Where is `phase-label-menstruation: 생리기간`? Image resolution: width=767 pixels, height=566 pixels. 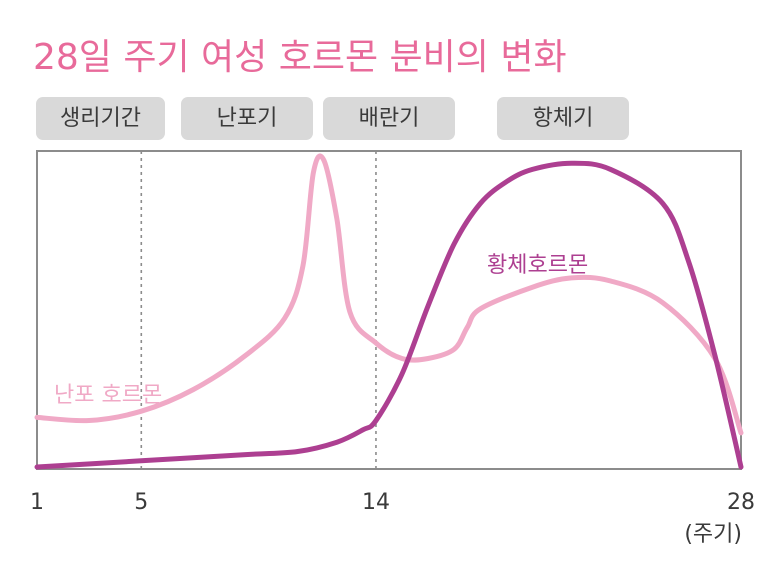 phase-label-menstruation: 생리기간 is located at coordinates (100, 118).